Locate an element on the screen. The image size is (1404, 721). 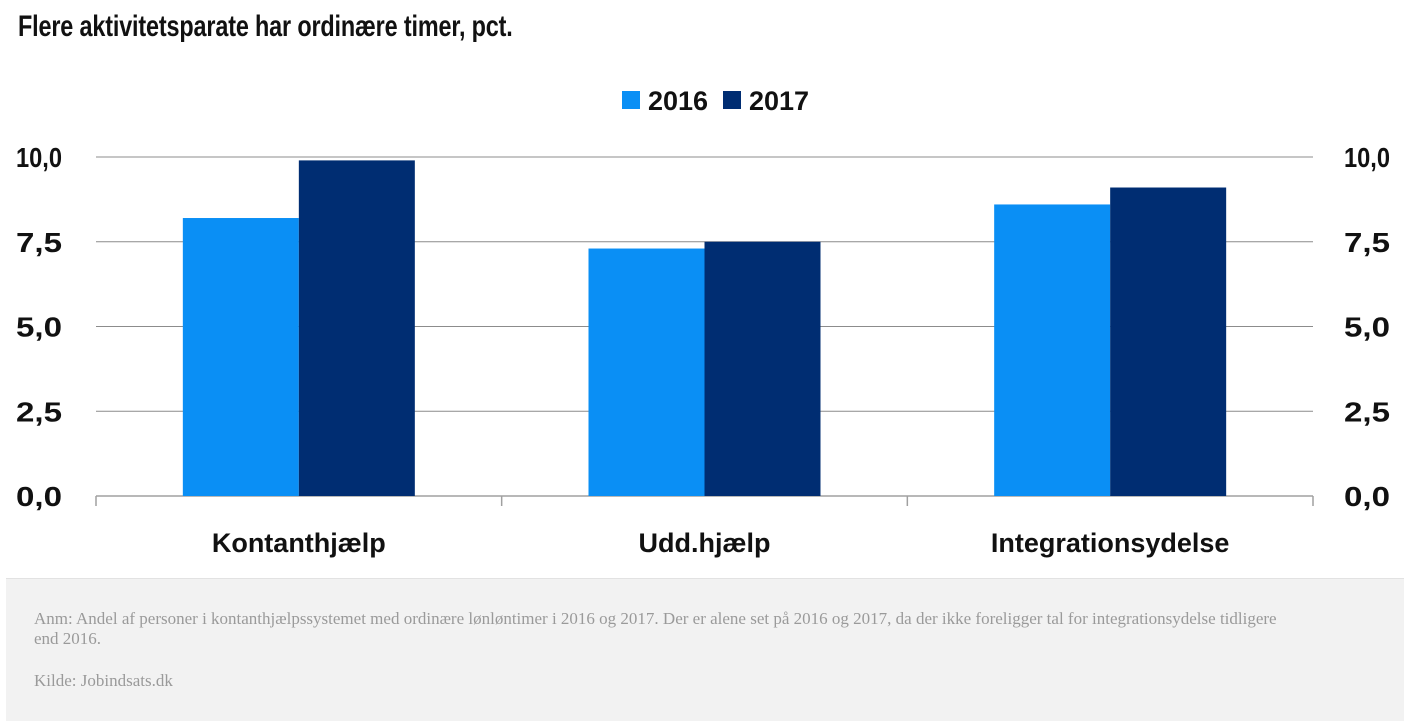
y-tick-label-left: 0,0 is located at coordinates (39, 496).